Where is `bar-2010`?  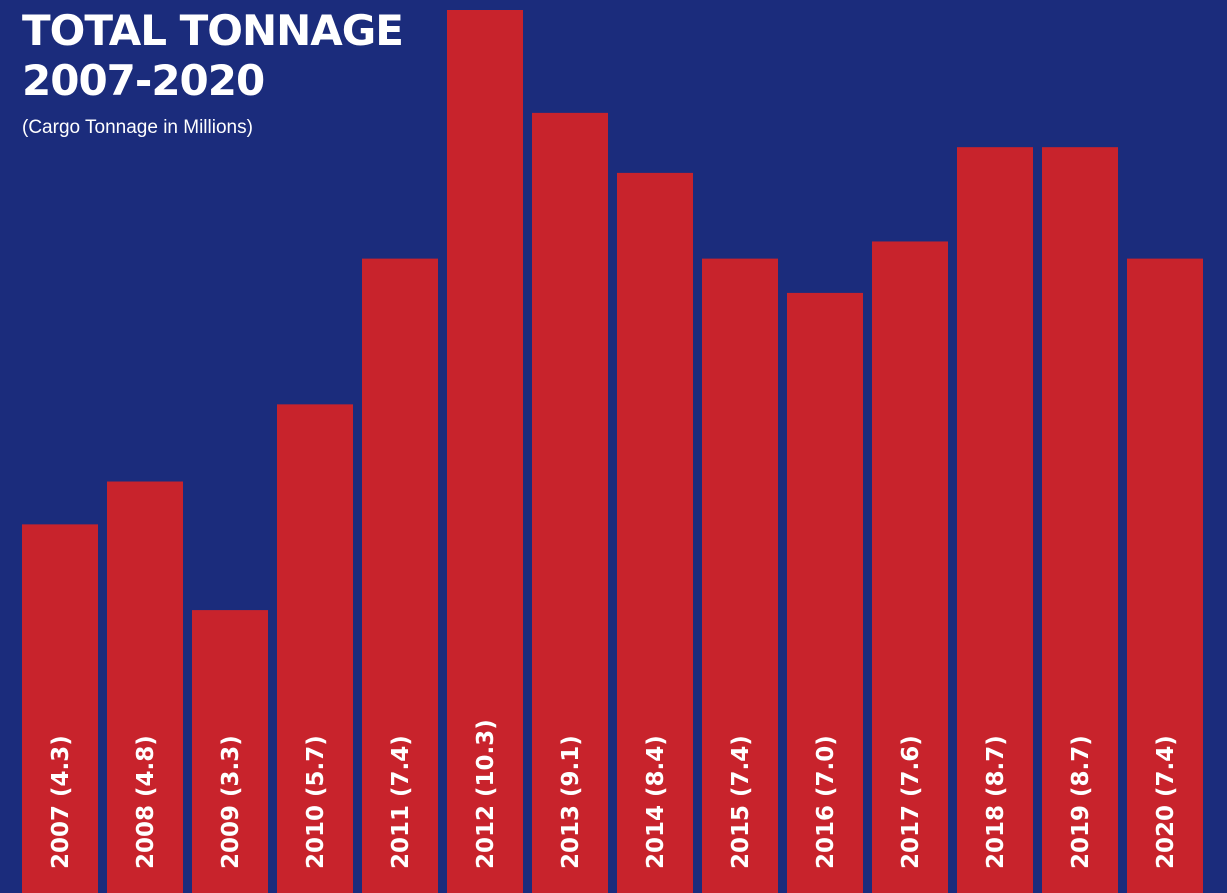
bar-2010 is located at coordinates (315, 648).